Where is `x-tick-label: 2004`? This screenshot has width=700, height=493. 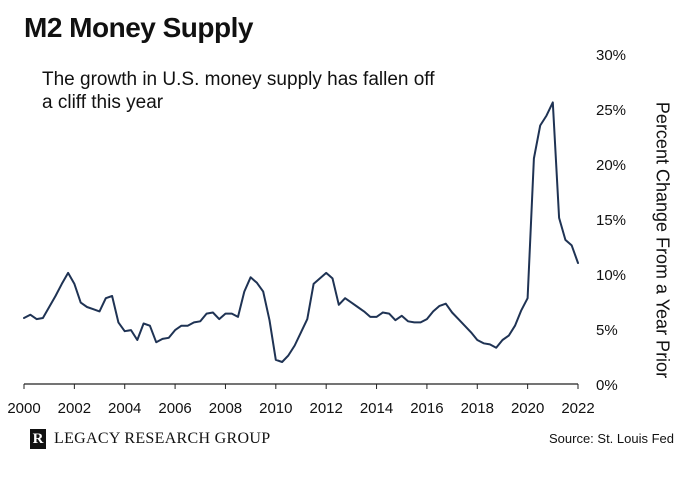 x-tick-label: 2004 is located at coordinates (124, 408).